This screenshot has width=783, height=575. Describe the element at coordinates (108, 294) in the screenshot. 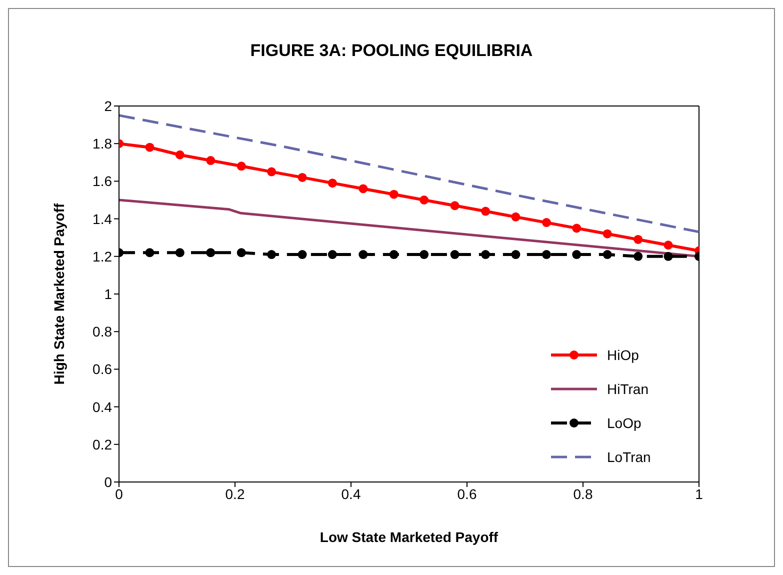

I see `y-tick-label: 1` at that location.